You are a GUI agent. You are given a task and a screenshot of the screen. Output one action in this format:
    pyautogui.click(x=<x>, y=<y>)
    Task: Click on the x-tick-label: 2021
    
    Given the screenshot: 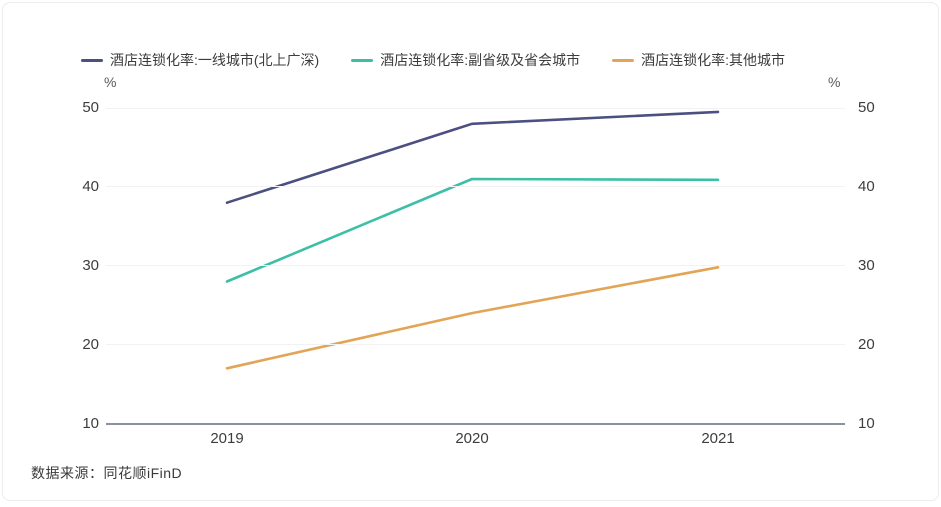 What is the action you would take?
    pyautogui.click(x=718, y=438)
    